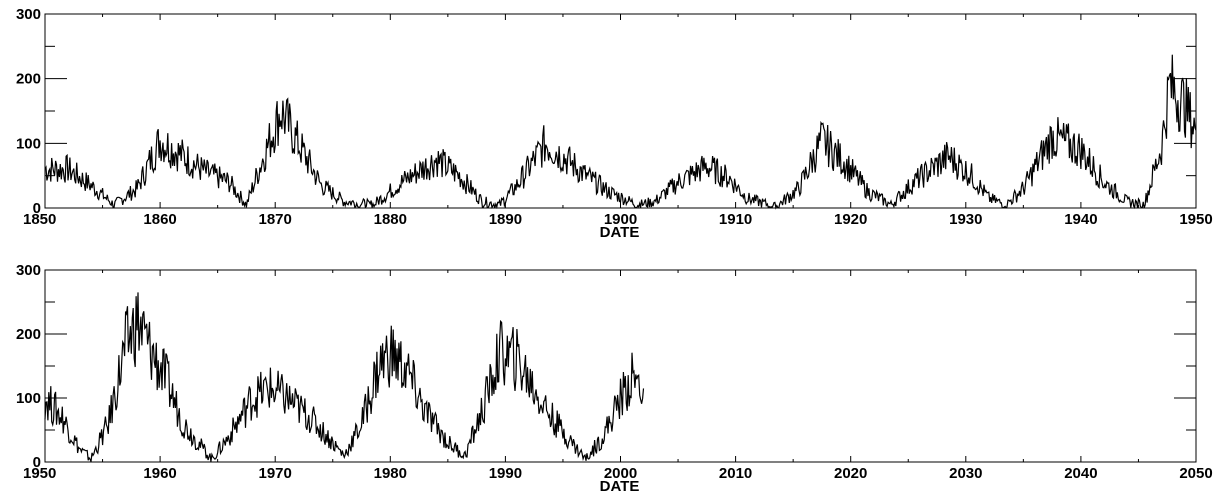  Describe the element at coordinates (850, 473) in the screenshot. I see `x-tick-label: 2020` at that location.